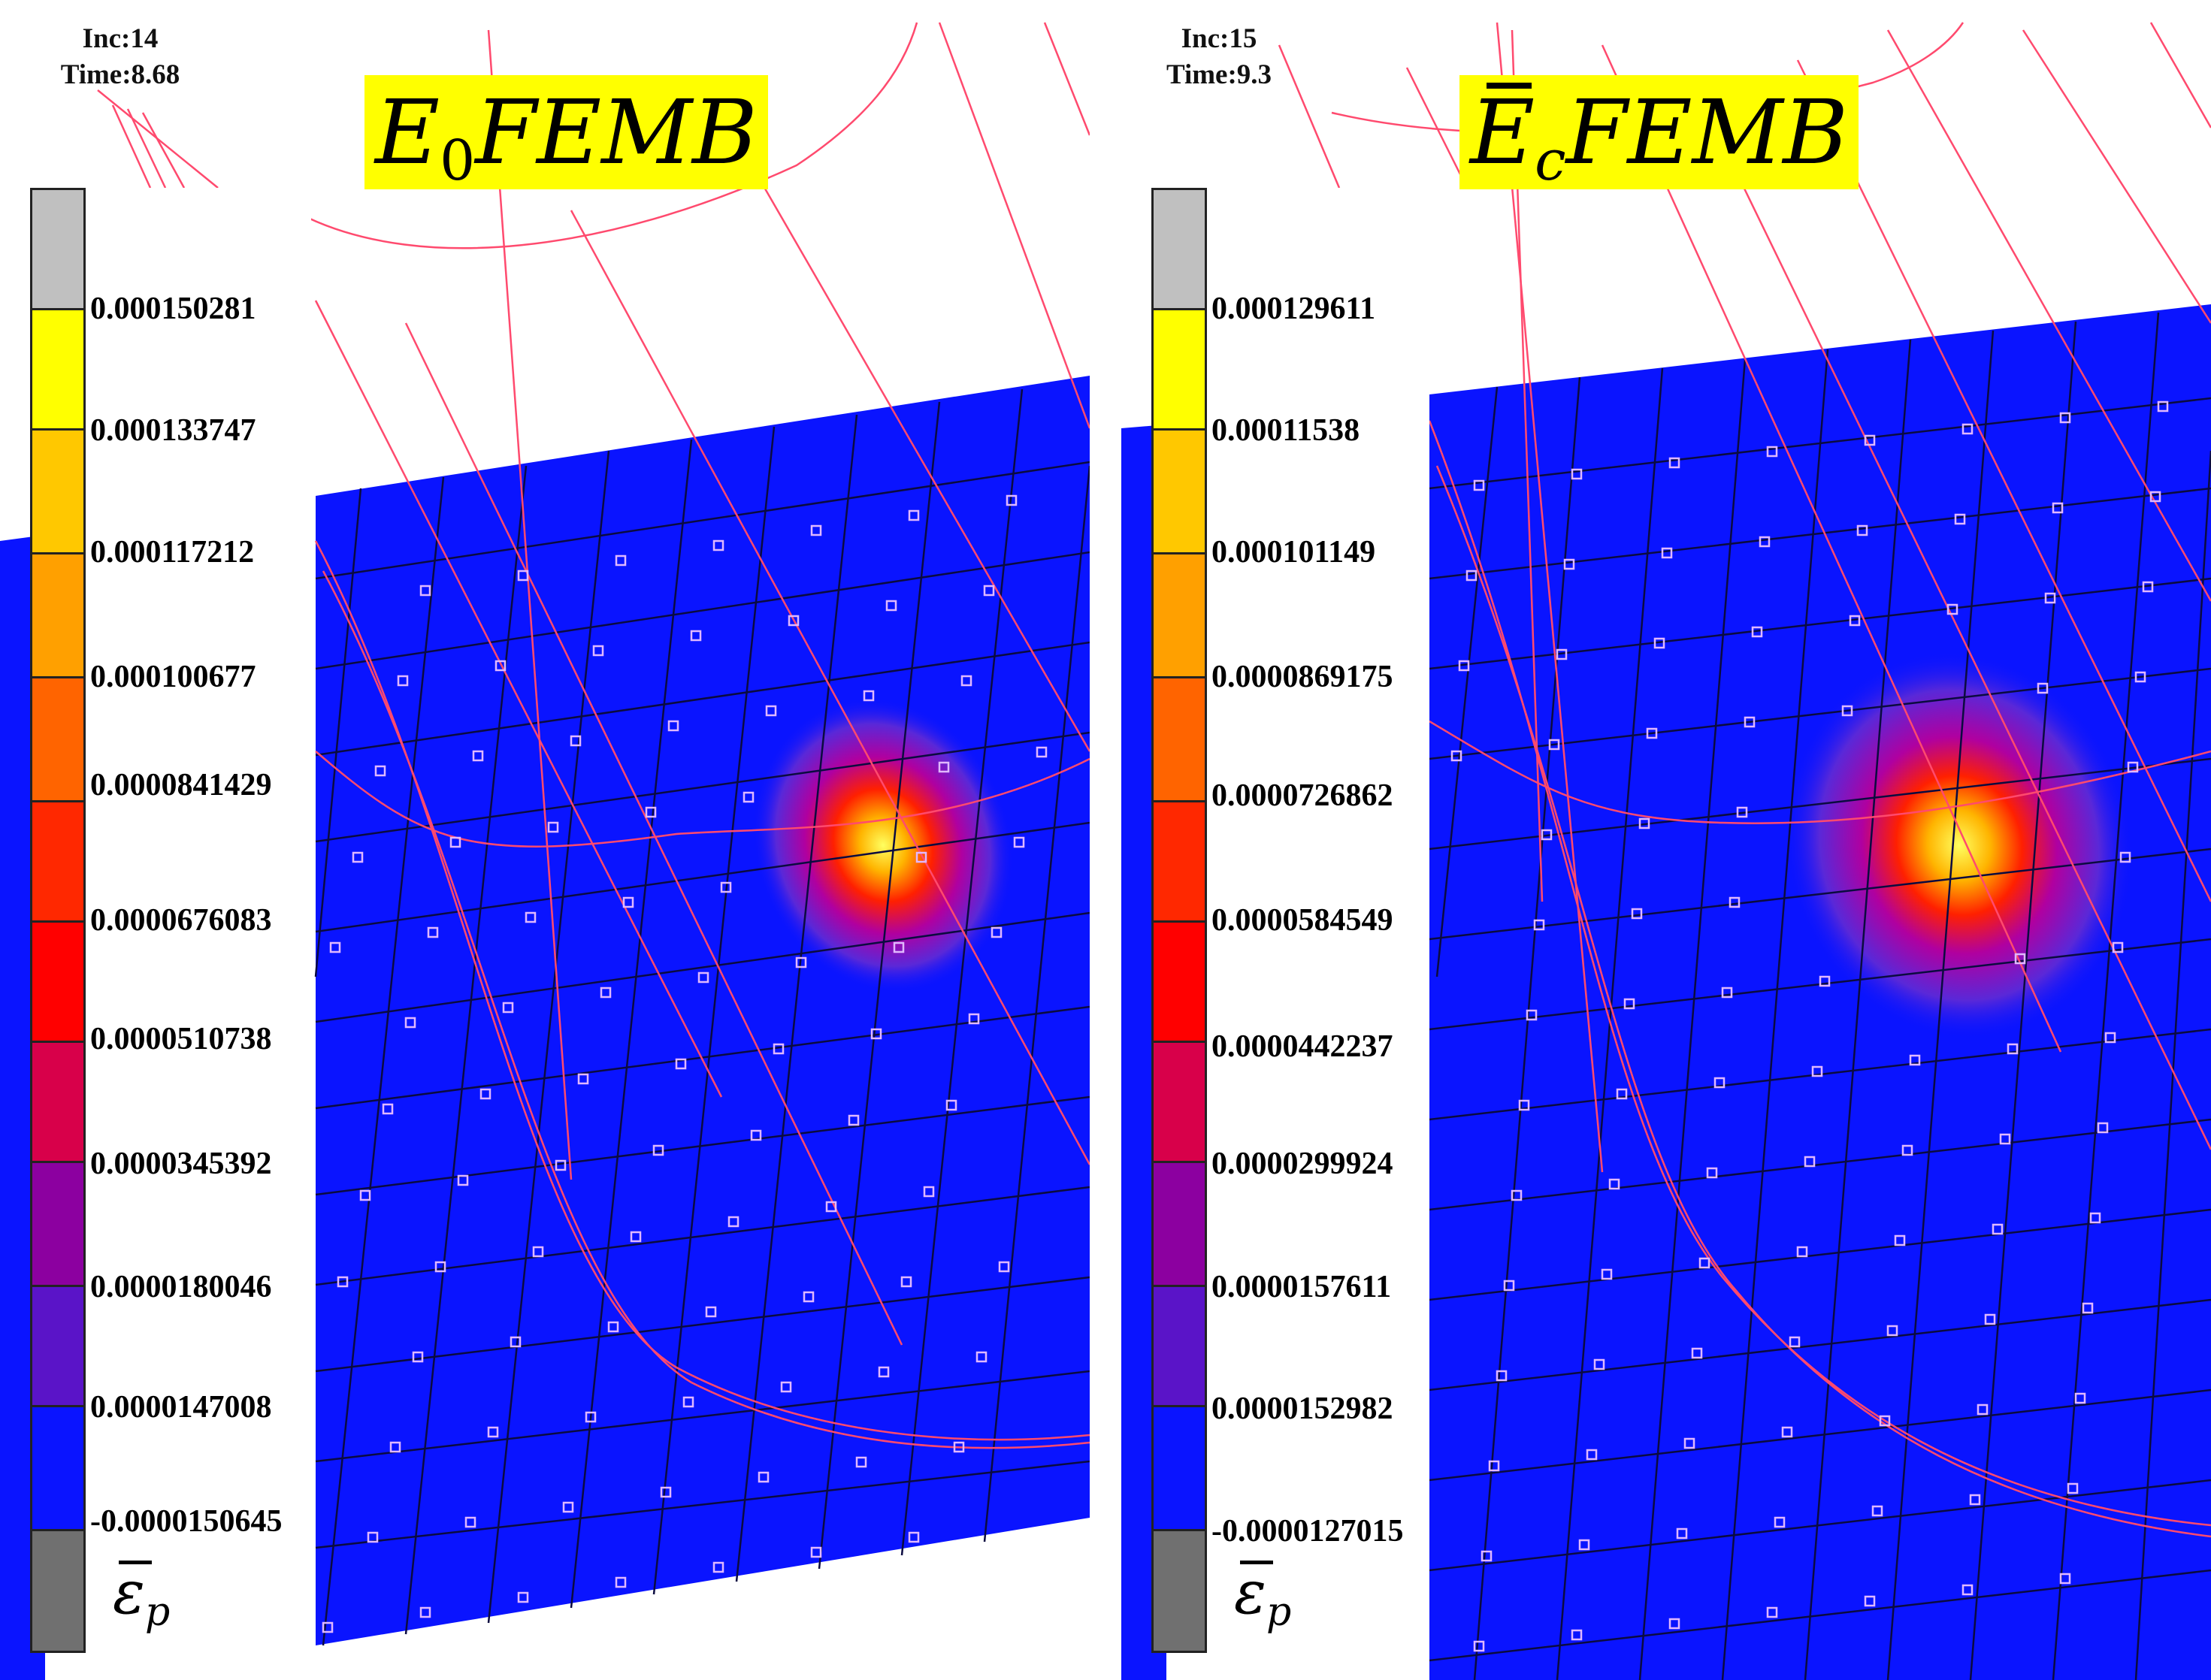  What do you see at coordinates (120, 38) in the screenshot?
I see `increment-value: Inc:14` at bounding box center [120, 38].